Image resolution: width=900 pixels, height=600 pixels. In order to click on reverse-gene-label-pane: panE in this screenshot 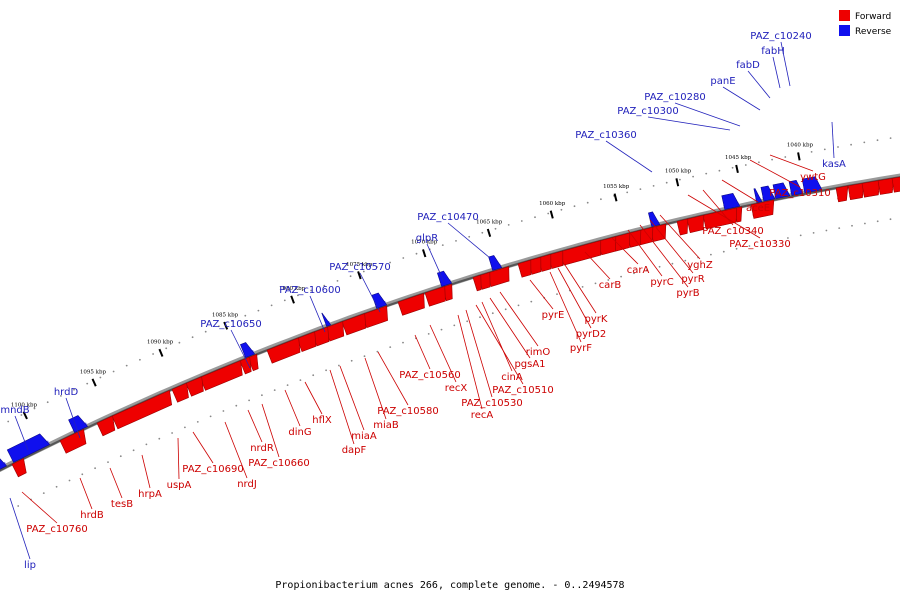, I will do `click(722, 81)`.